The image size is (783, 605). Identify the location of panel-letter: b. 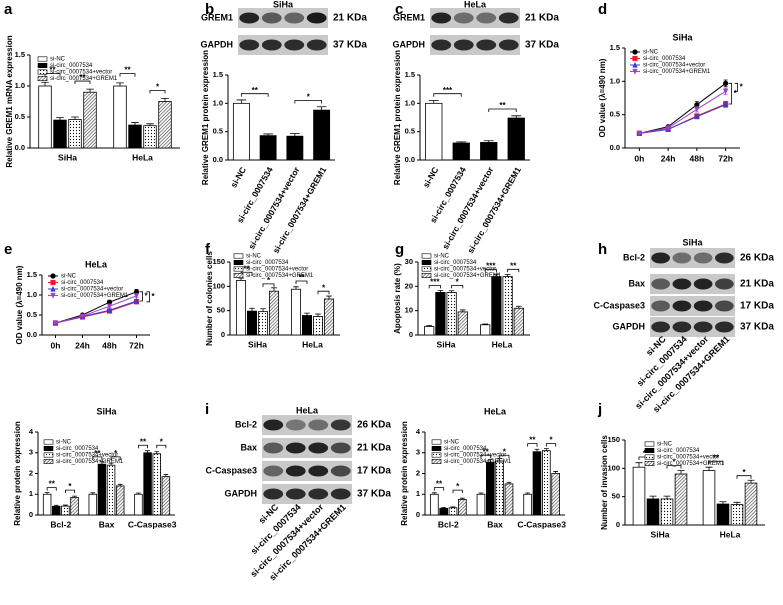
(209, 9).